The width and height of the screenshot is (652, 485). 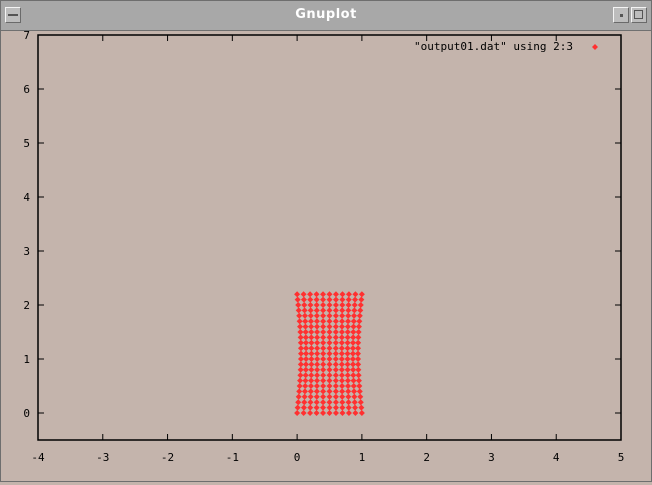 What do you see at coordinates (26, 89) in the screenshot?
I see `y-tick-label: 6` at bounding box center [26, 89].